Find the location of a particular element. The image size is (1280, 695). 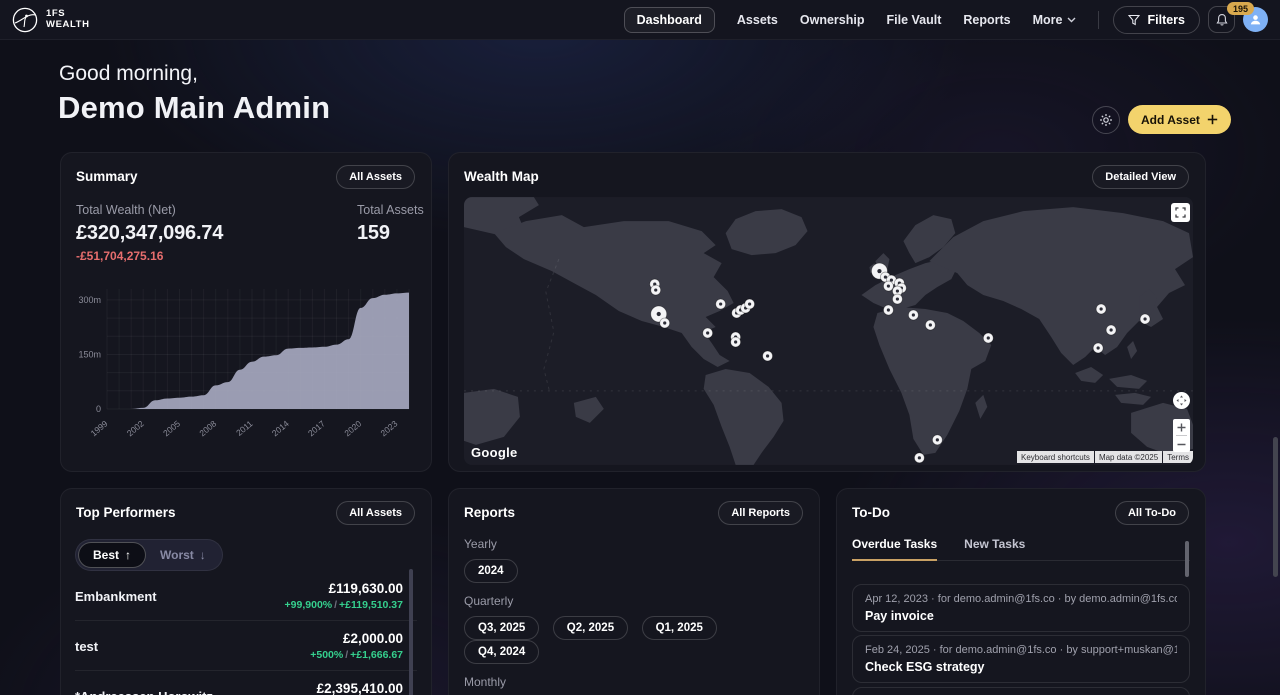

svg-text: 2020 is located at coordinates (352, 428).